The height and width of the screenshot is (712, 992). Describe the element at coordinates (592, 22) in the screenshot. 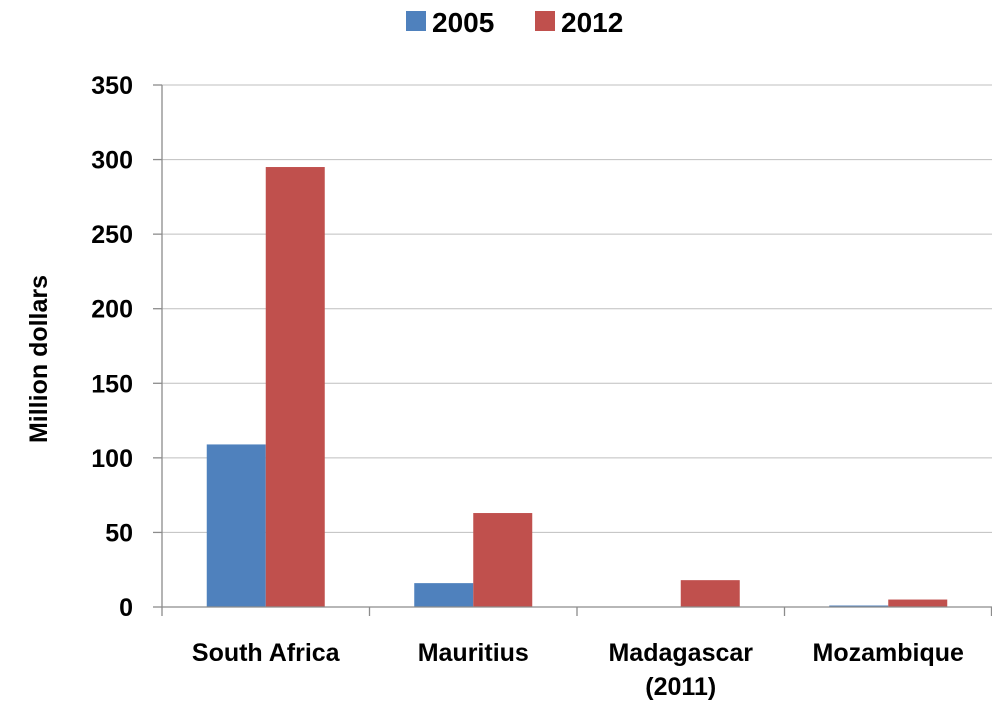

I see `legend-label: 2012` at that location.